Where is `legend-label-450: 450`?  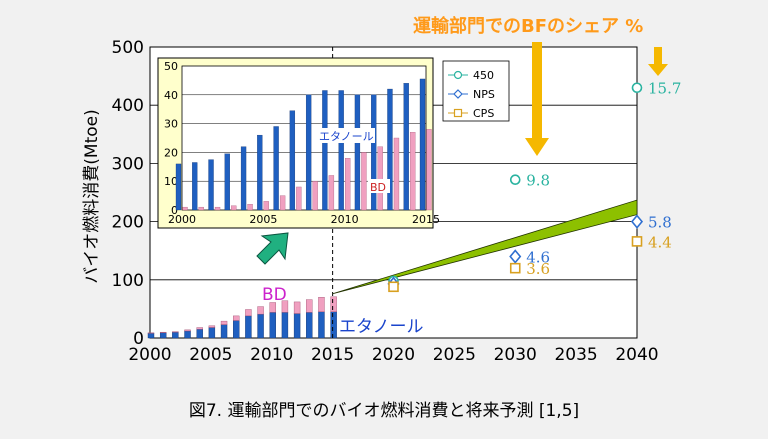 legend-label-450: 450 is located at coordinates (483, 75).